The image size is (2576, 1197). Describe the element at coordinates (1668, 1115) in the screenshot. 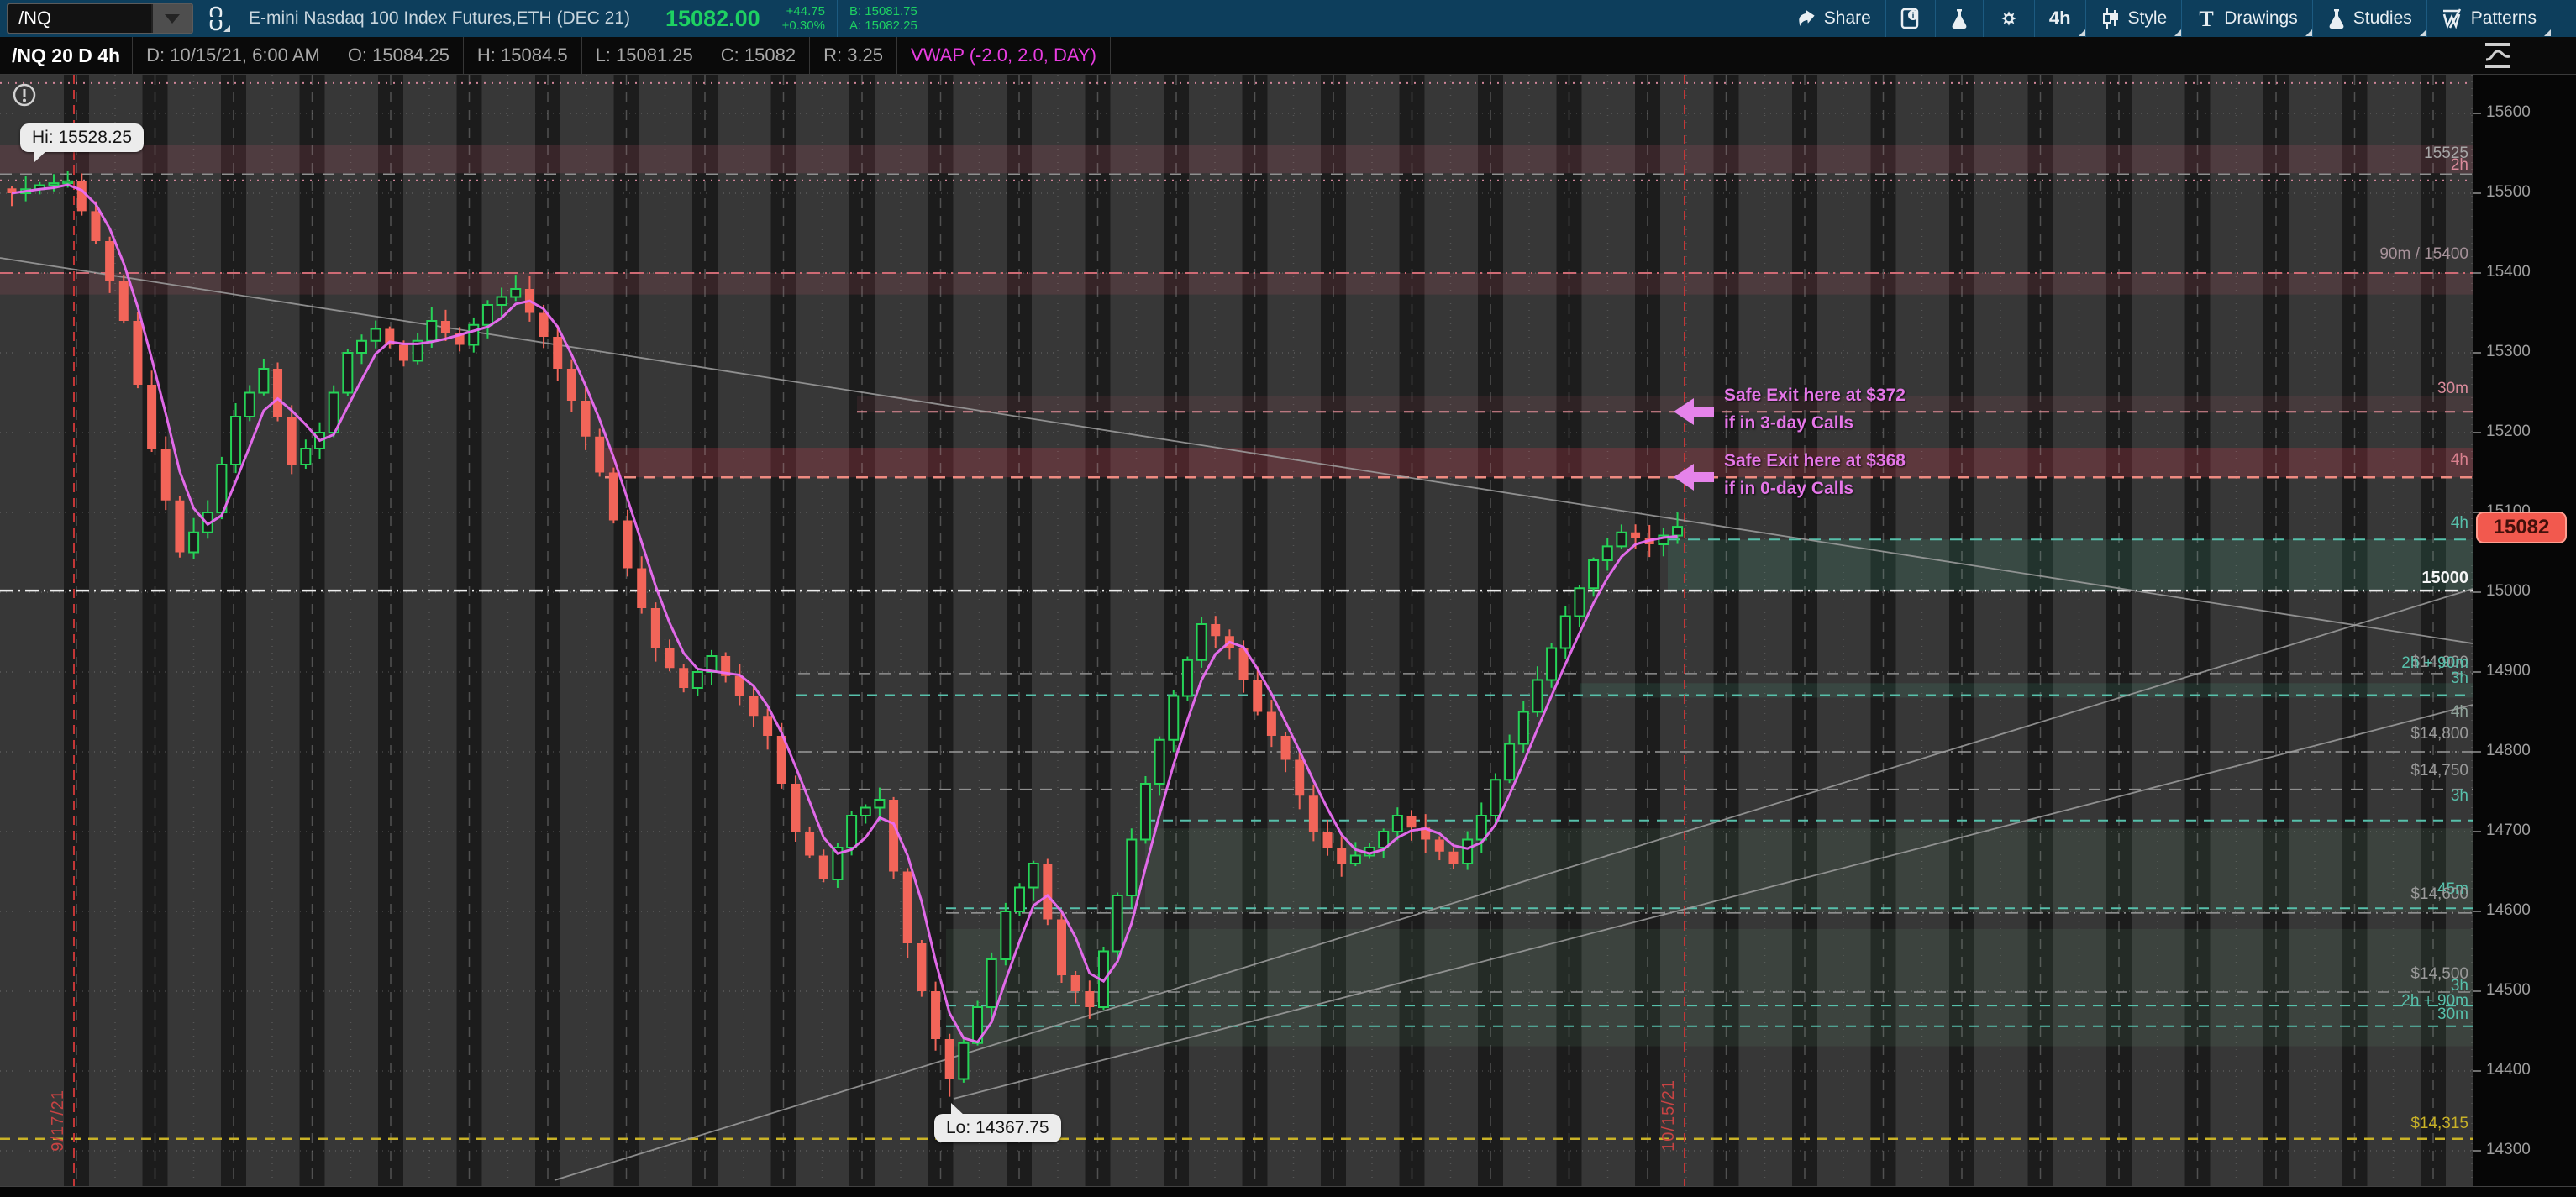

I see `date-marker-label: 10/15/21` at that location.